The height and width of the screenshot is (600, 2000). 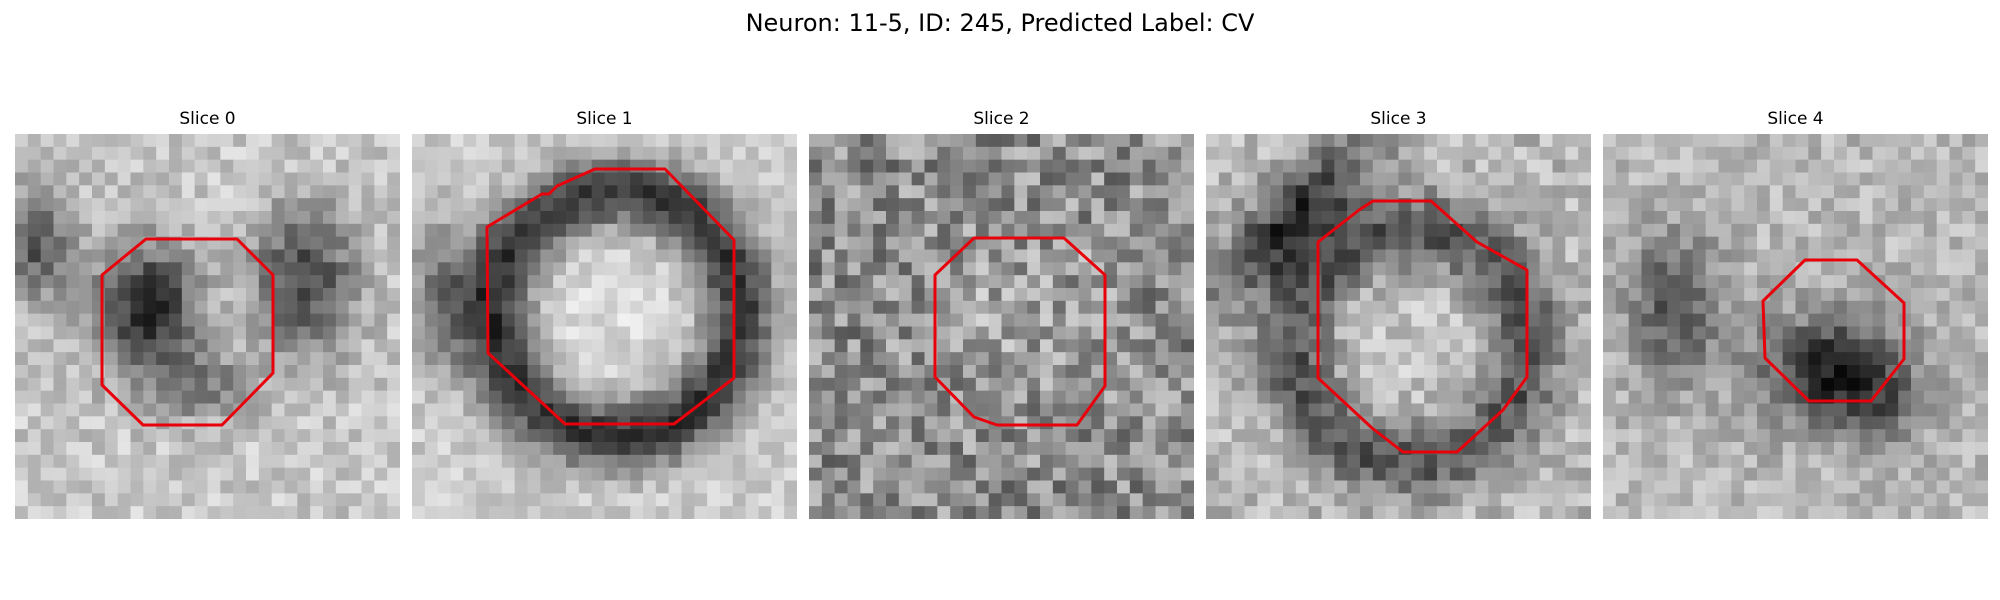 I want to click on slice-panel-0: Slice 0, so click(x=207, y=313).